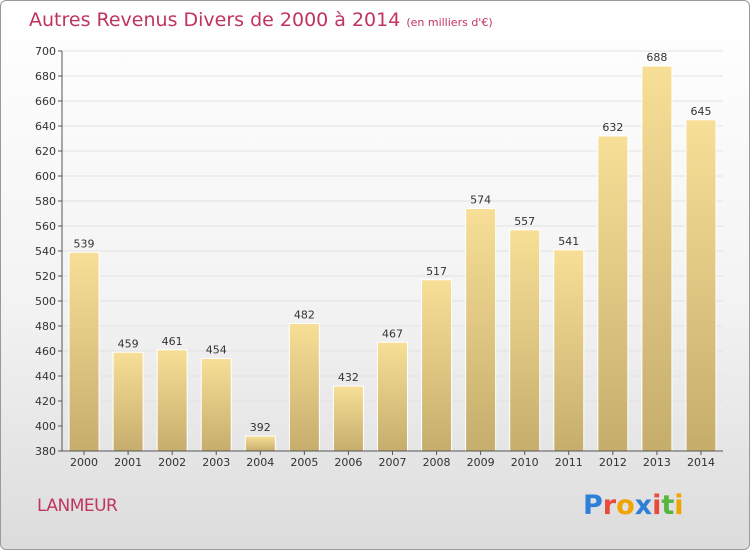  I want to click on logo-letter: x, so click(643, 505).